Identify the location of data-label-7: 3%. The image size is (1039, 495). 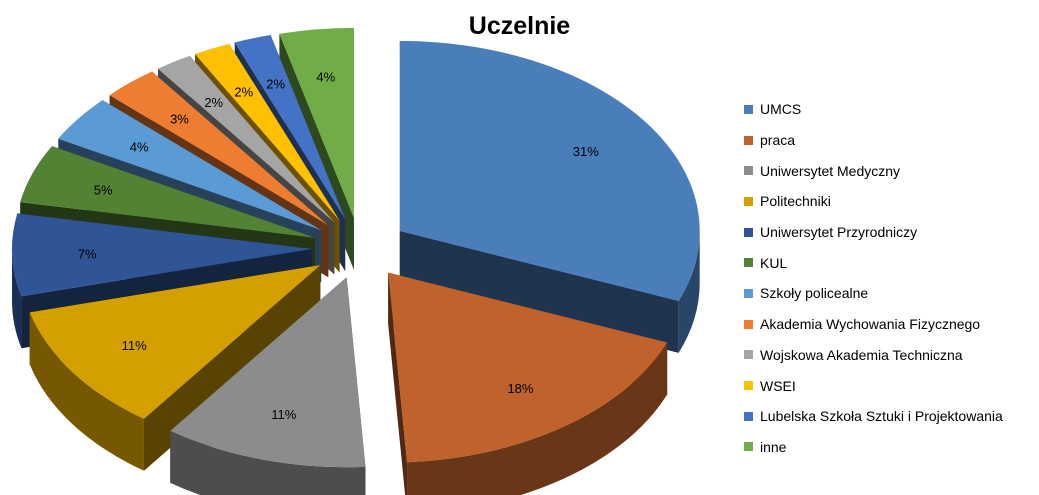
(179, 118).